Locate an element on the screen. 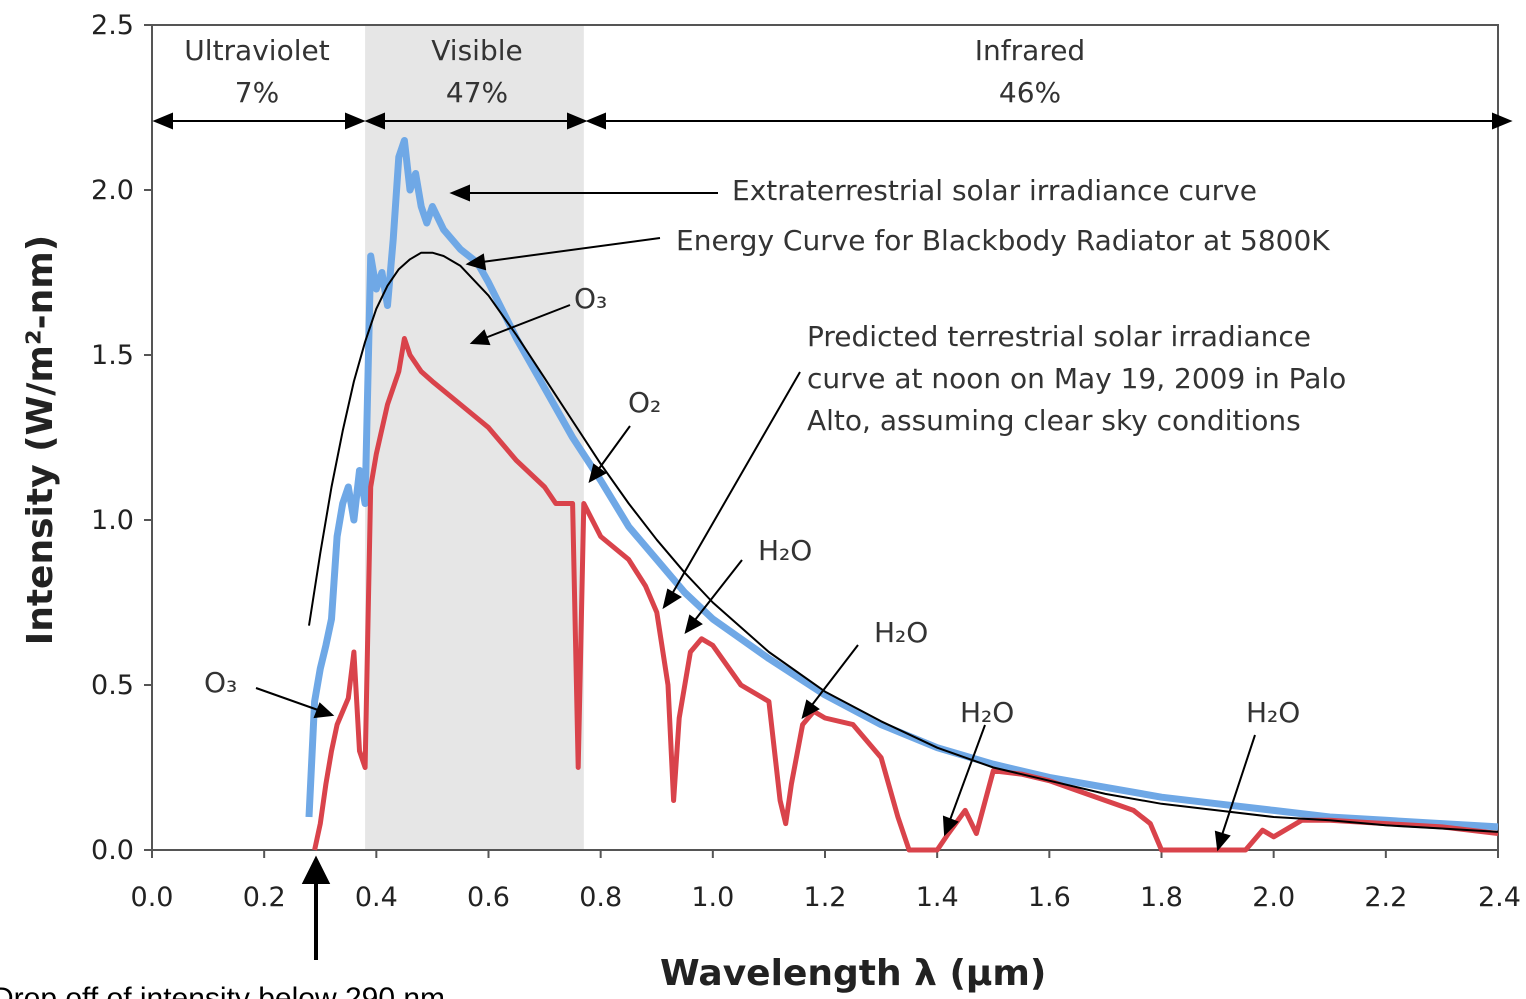 This screenshot has height=999, width=1526. x-tick-label: 0.8 is located at coordinates (600, 897).